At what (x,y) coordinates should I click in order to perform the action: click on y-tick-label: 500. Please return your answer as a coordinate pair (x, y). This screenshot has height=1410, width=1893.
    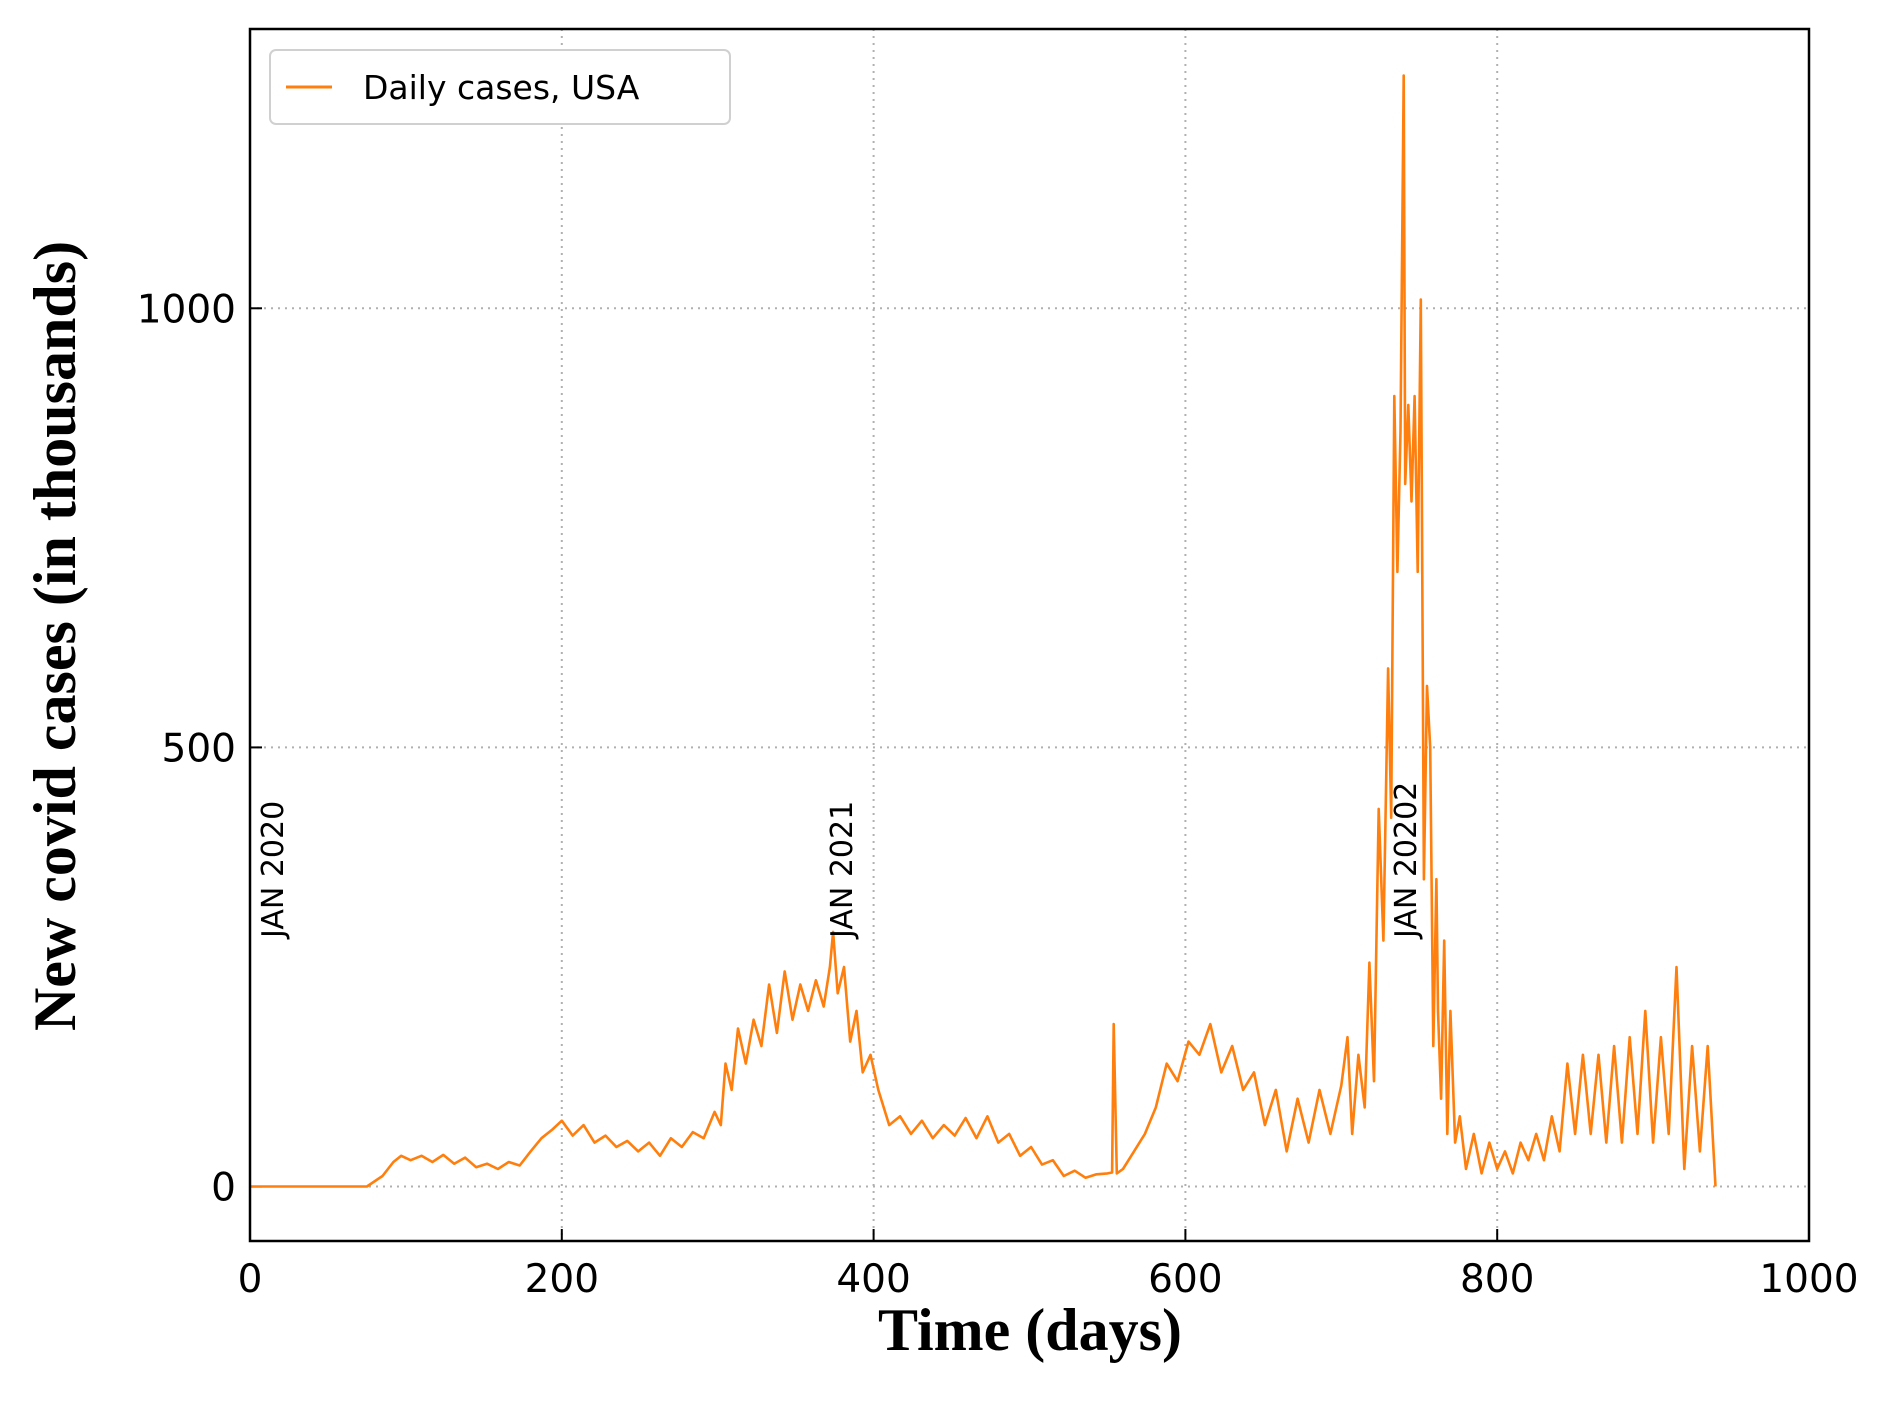
    Looking at the image, I should click on (199, 748).